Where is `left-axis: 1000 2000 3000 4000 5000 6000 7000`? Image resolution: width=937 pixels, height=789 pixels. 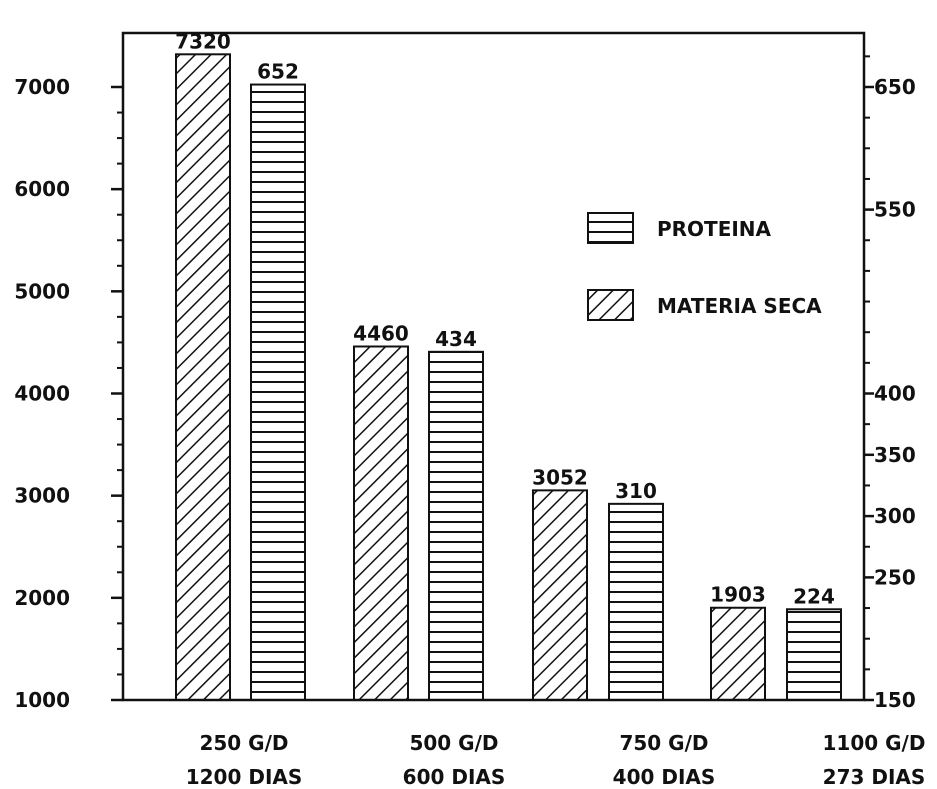
left-axis: 1000 2000 3000 4000 5000 6000 7000 is located at coordinates (68, 393).